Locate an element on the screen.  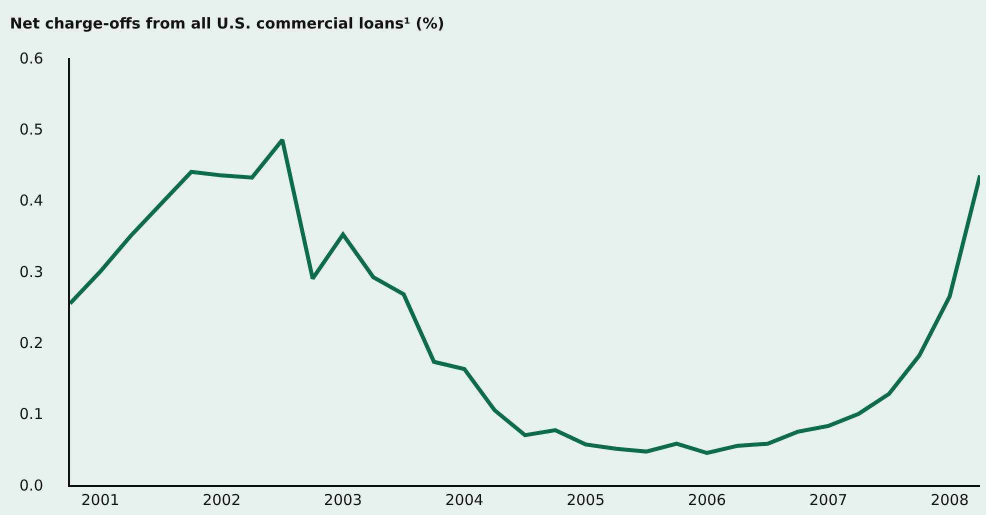
y-tick-label: 0.4 is located at coordinates (31, 201).